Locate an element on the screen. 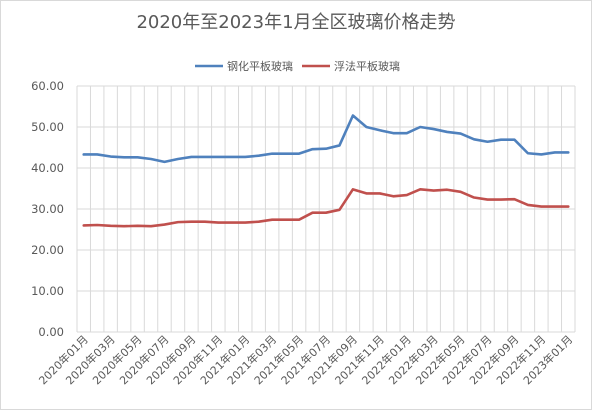  legend-label-2: 浮法平板玻璃 is located at coordinates (367, 66).